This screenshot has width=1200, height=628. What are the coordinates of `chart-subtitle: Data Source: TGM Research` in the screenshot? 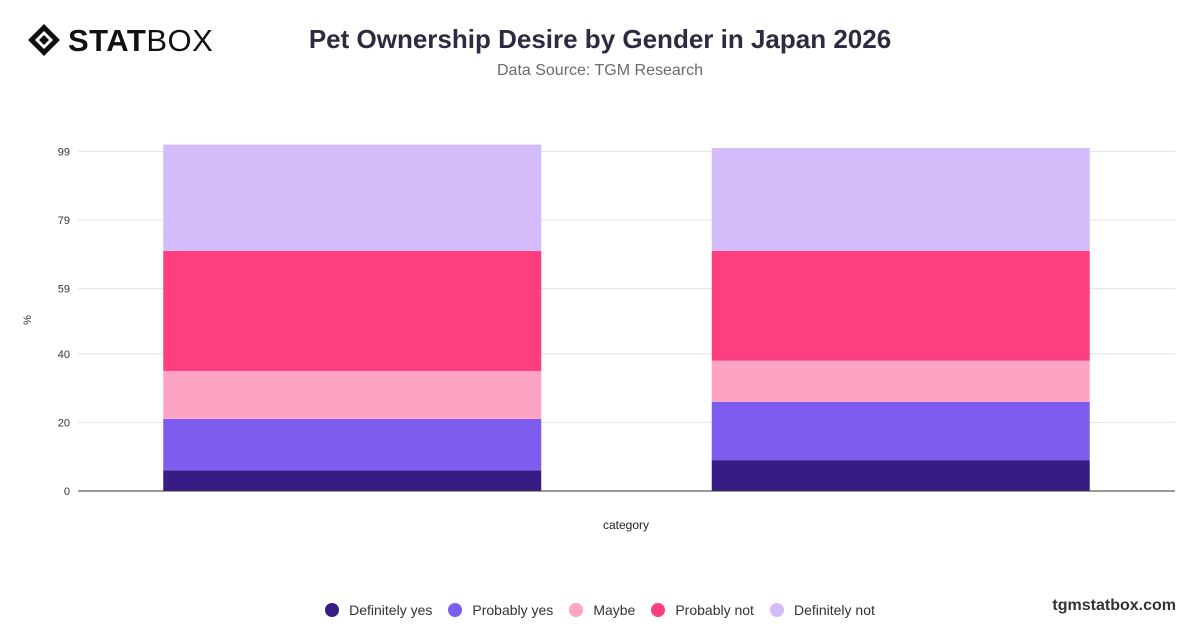 It's located at (599, 70).